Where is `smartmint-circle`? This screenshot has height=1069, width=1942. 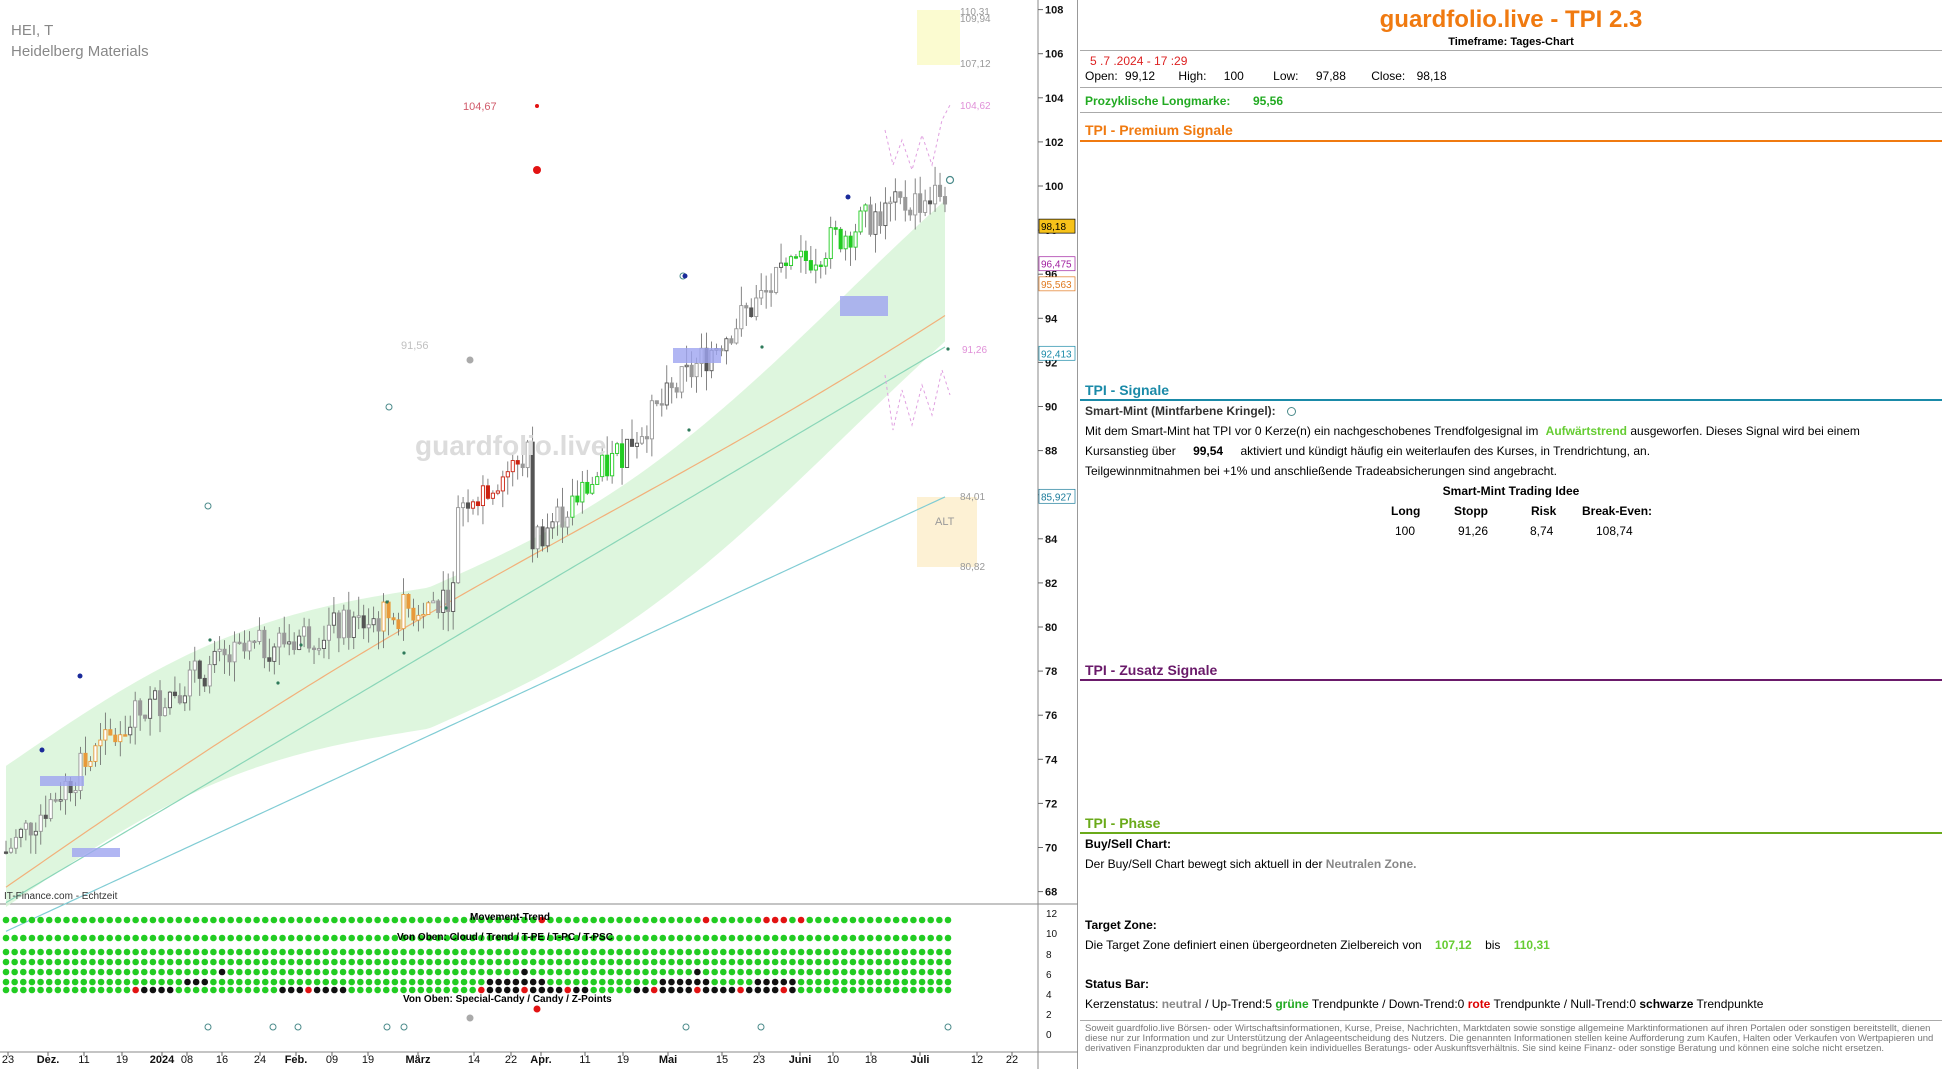 smartmint-circle is located at coordinates (950, 180).